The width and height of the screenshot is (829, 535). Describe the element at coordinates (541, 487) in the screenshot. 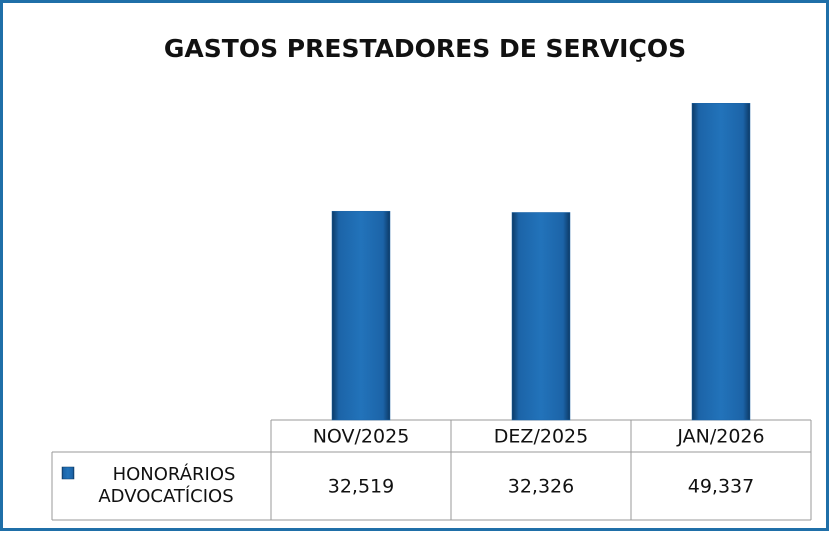

I see `table-value: 32,326` at that location.